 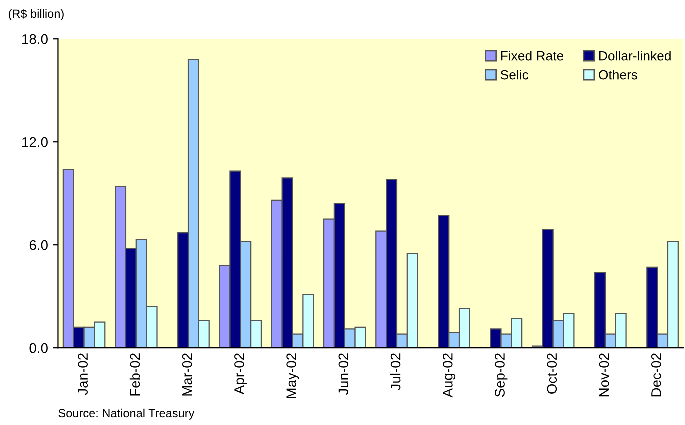 What do you see at coordinates (39, 348) in the screenshot?
I see `y-tick-label: 0.0` at bounding box center [39, 348].